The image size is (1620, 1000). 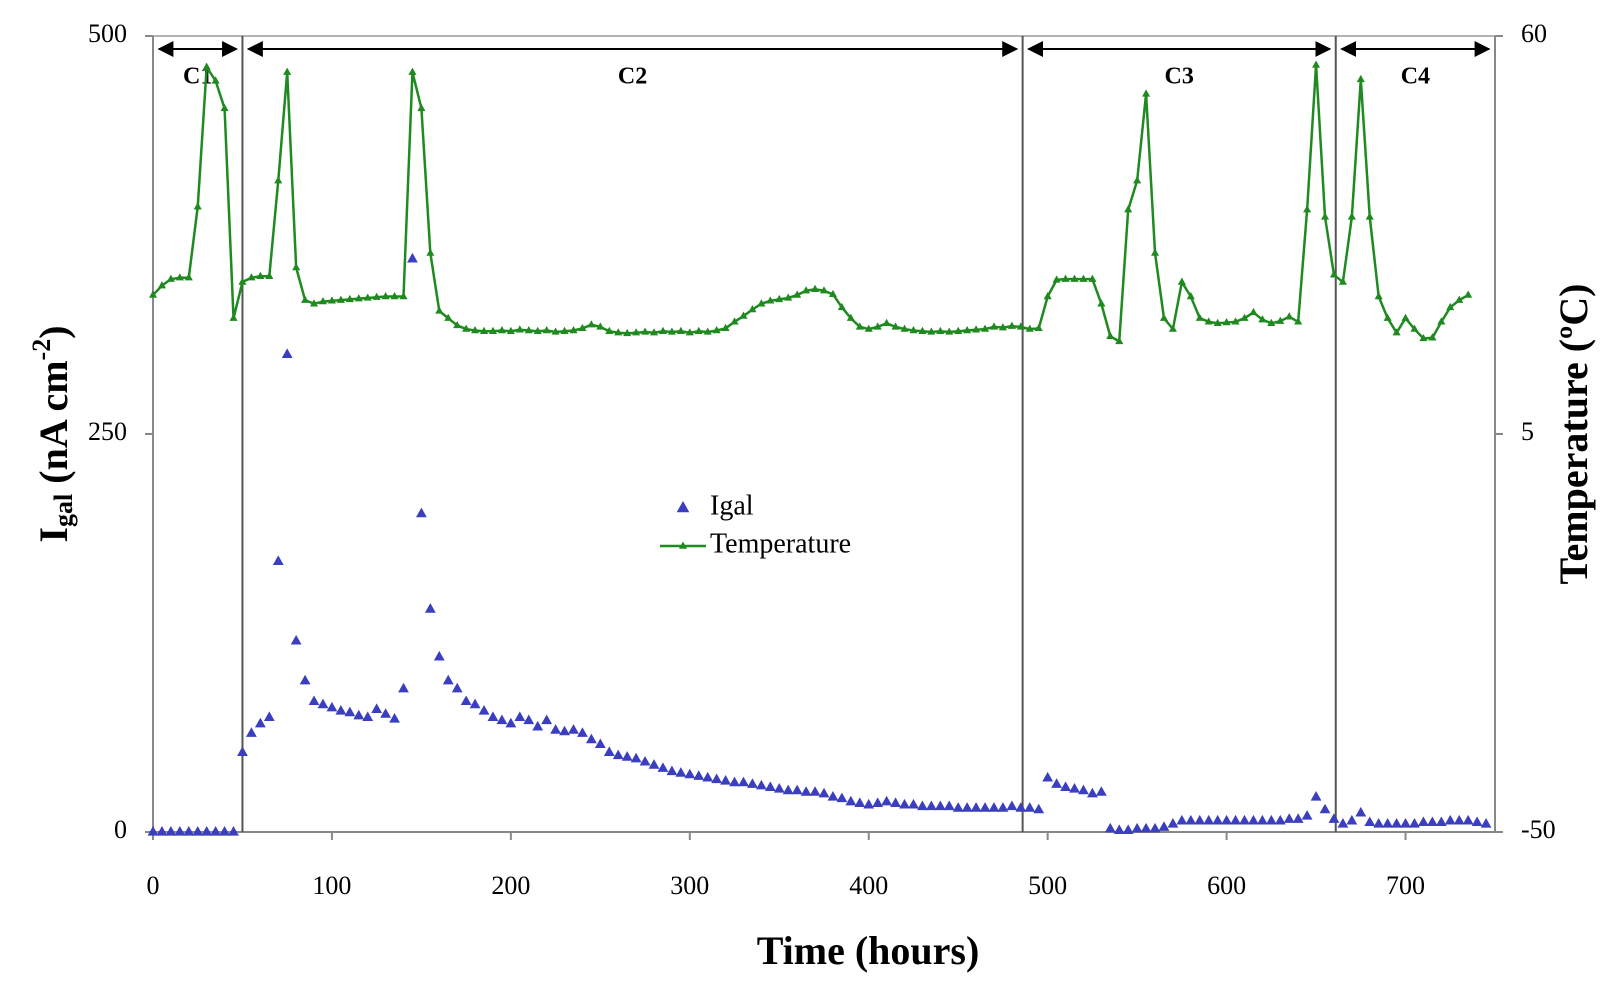 What do you see at coordinates (153, 885) in the screenshot?
I see `x-tick-label: 0` at bounding box center [153, 885].